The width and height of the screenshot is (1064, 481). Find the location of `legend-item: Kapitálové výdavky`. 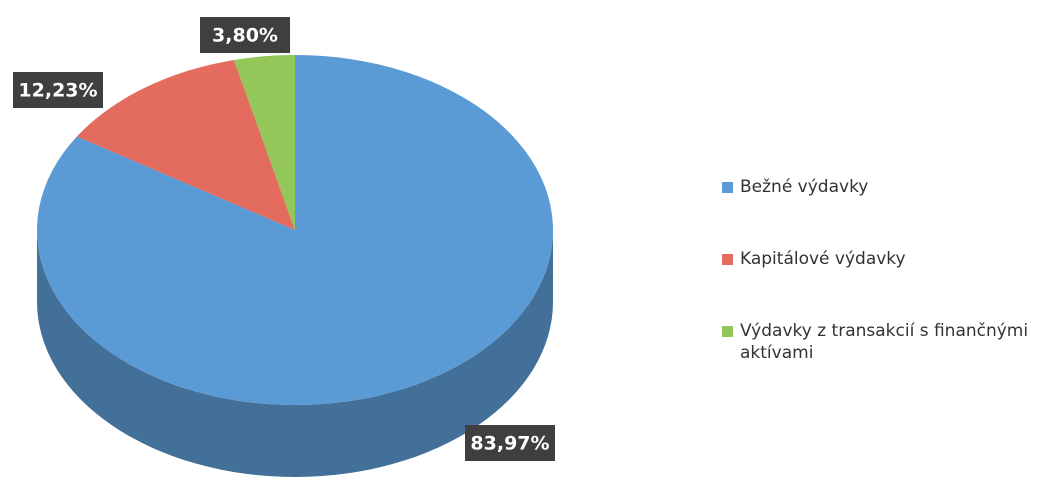

legend-item: Kapitálové výdavky is located at coordinates (892, 259).